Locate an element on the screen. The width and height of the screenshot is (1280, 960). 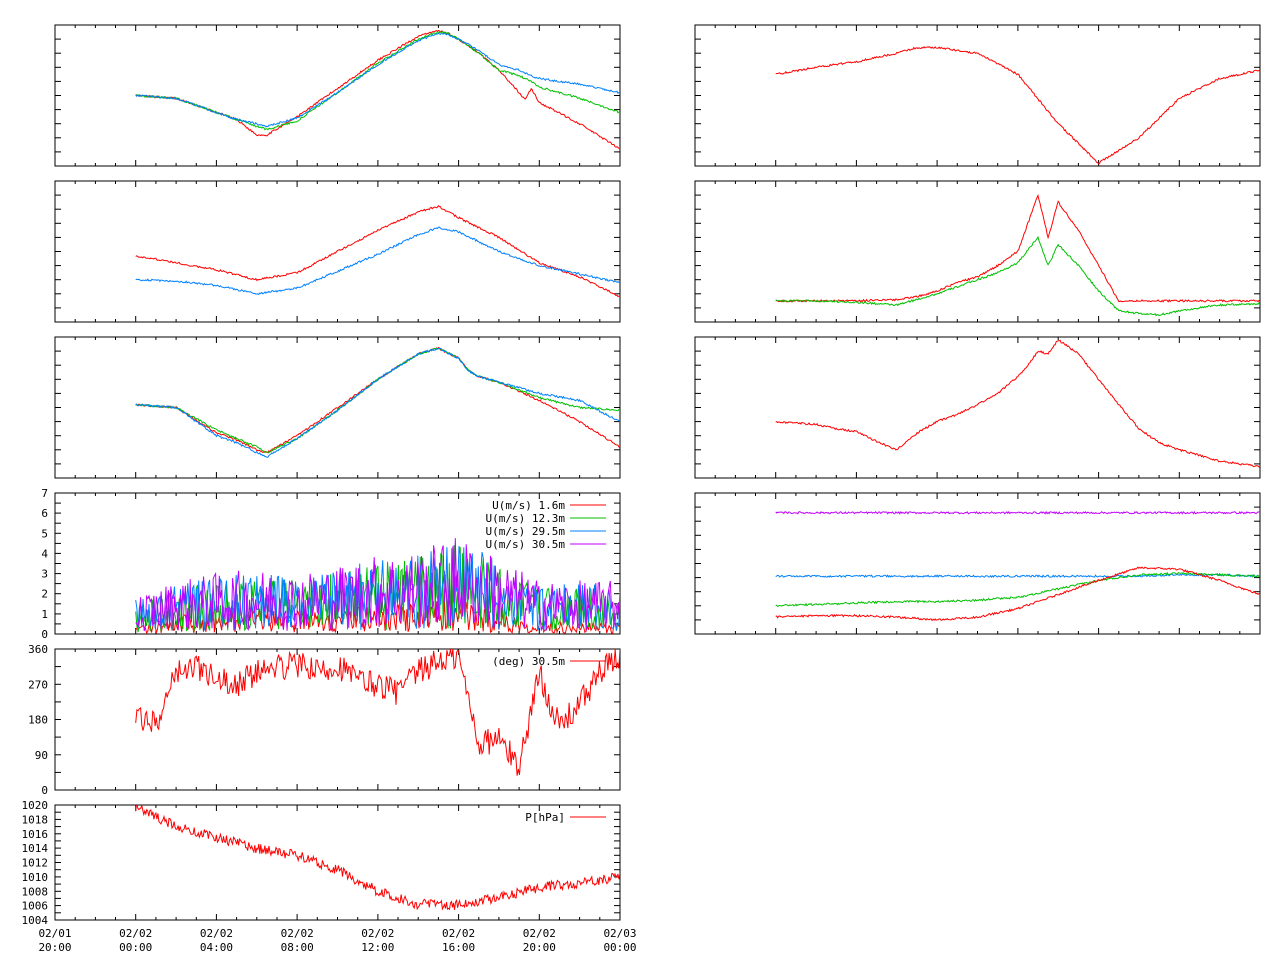
y-tick-label: 1012 is located at coordinates (35, 863).